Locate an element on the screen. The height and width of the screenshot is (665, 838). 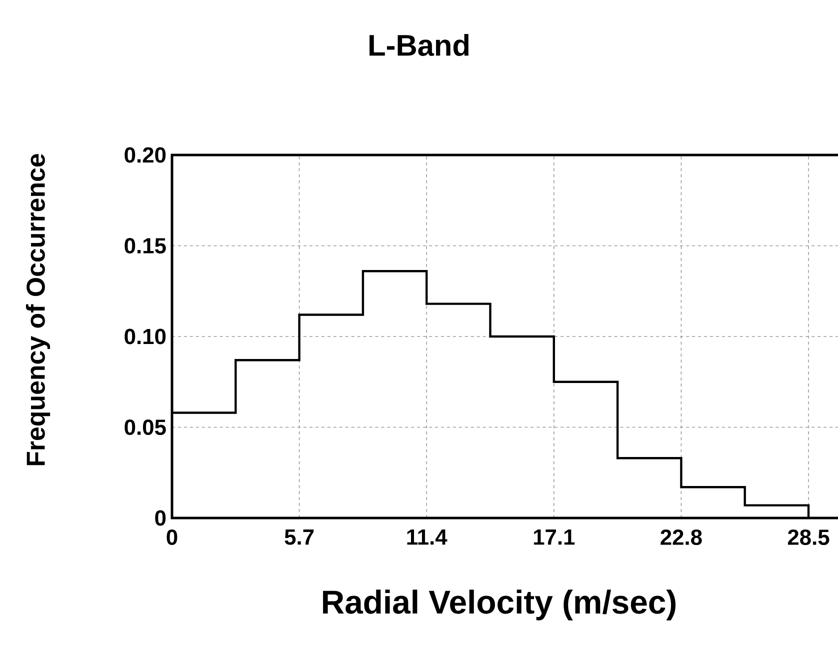
y-axis-title: Frequency of Occurrence is located at coordinates (38, 310).